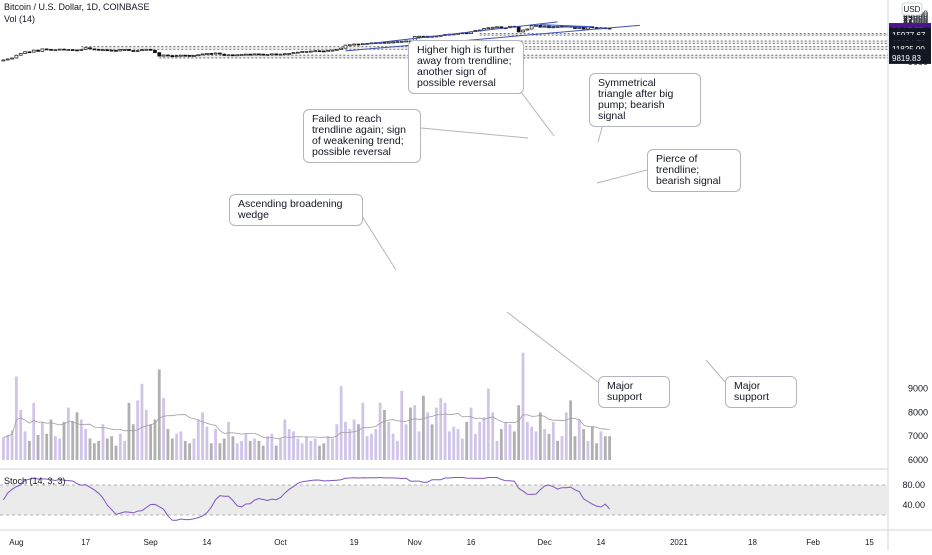  I want to click on price-label-text: 9819.83, so click(906, 58).